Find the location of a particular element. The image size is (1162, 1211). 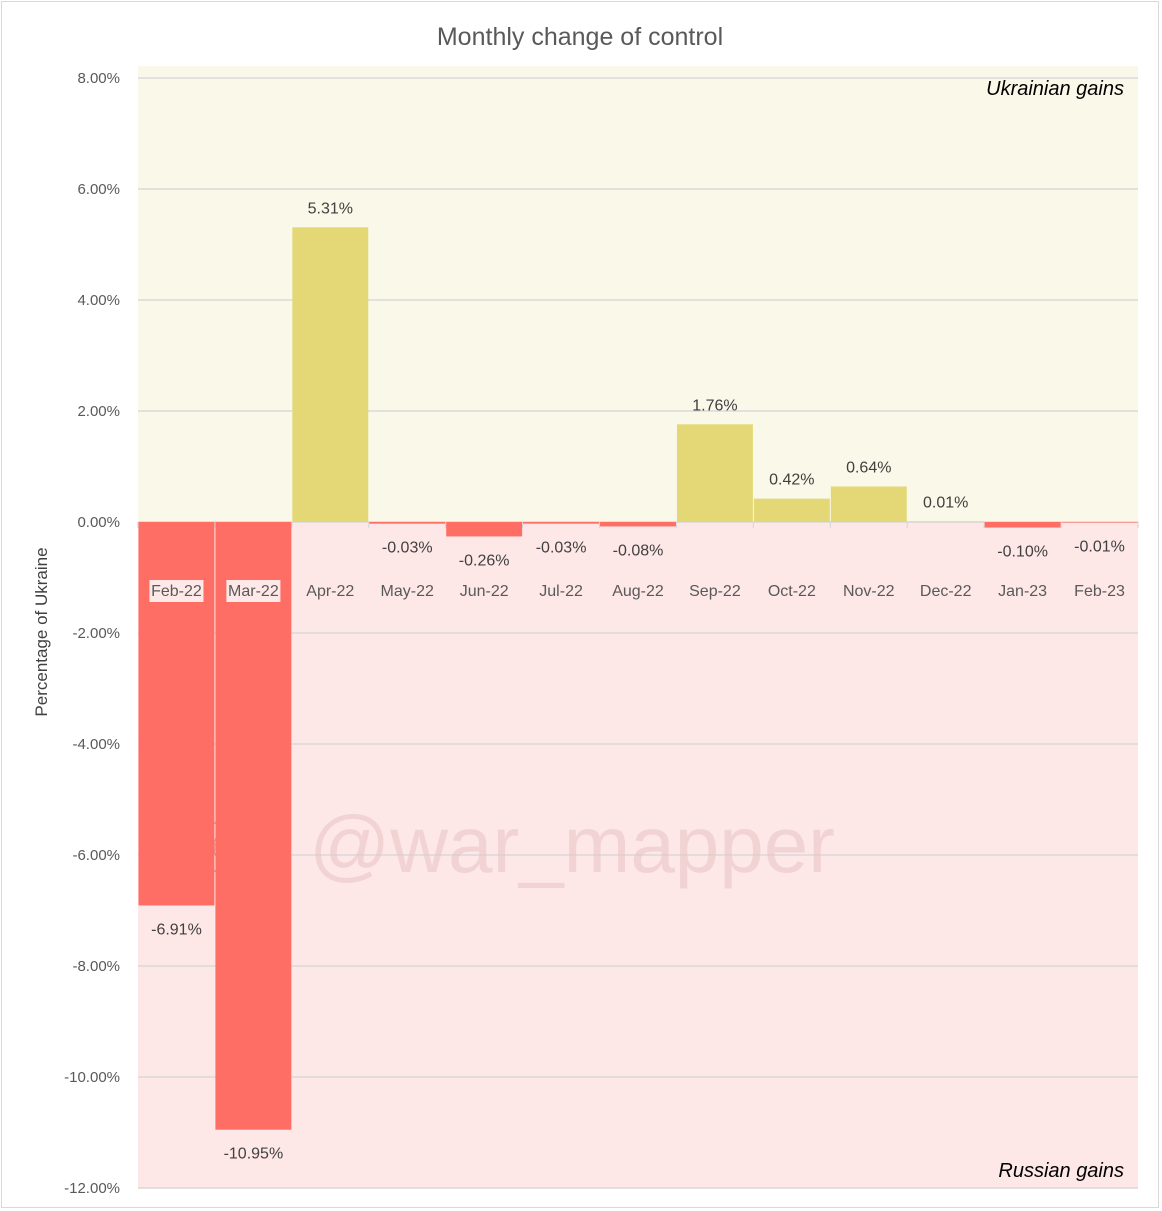

watermark-text: @war_mapper is located at coordinates (572, 844).